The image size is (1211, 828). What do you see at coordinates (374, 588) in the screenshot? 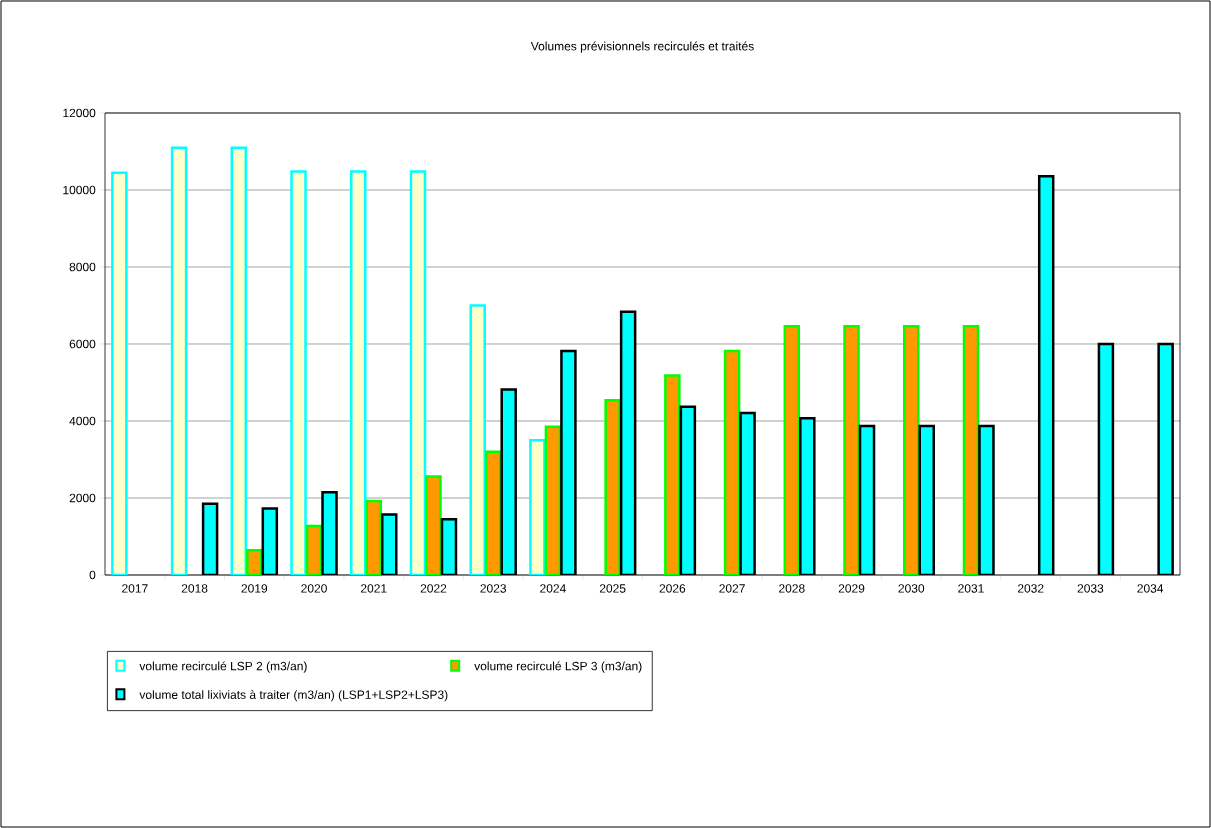
I see `x-tick-label: 2021` at bounding box center [374, 588].